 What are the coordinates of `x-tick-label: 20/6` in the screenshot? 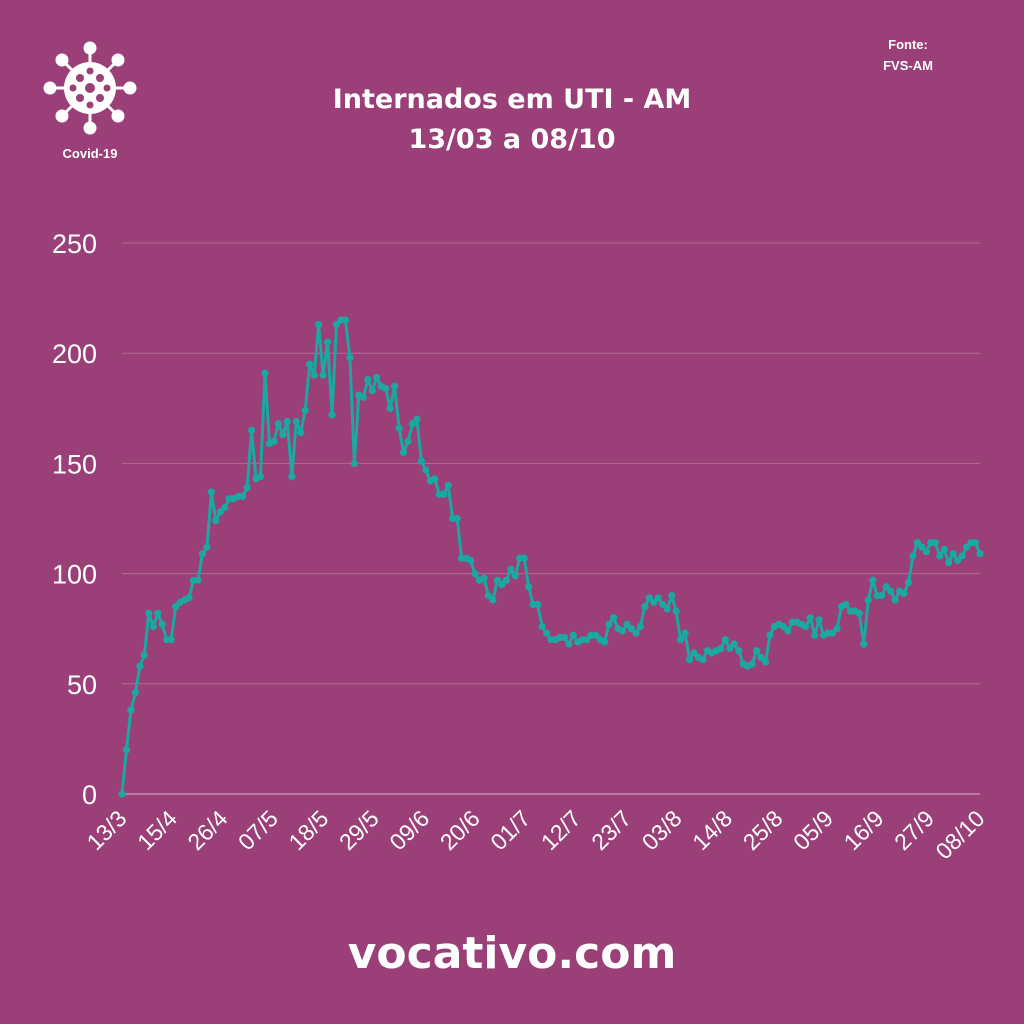 It's located at (460, 830).